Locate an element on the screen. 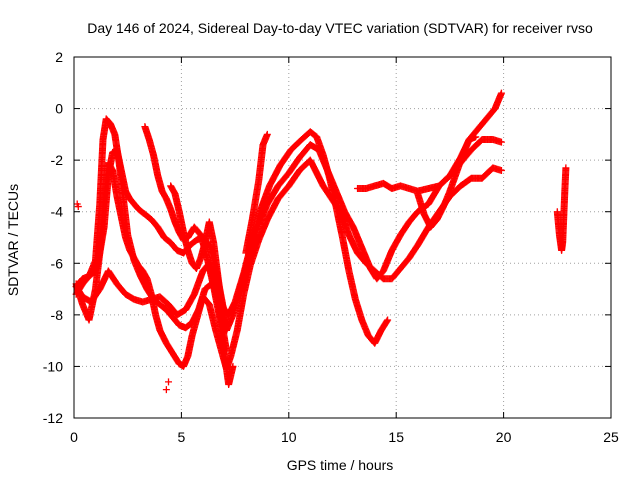 Image resolution: width=640 pixels, height=480 pixels. series-track-g is located at coordinates (256, 193).